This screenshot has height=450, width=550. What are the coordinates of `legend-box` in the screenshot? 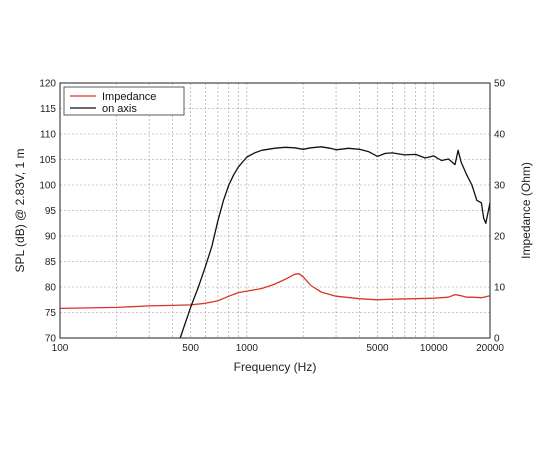 It's located at (124, 101).